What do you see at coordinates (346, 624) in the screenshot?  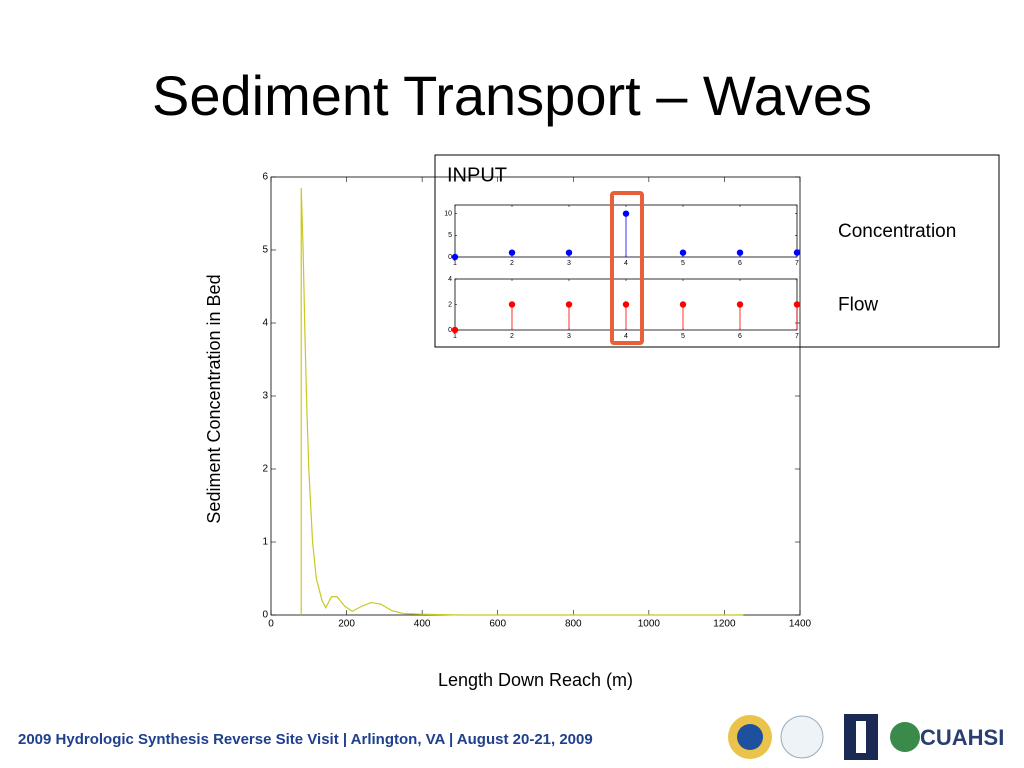 I see `x-tick-label: 200` at bounding box center [346, 624].